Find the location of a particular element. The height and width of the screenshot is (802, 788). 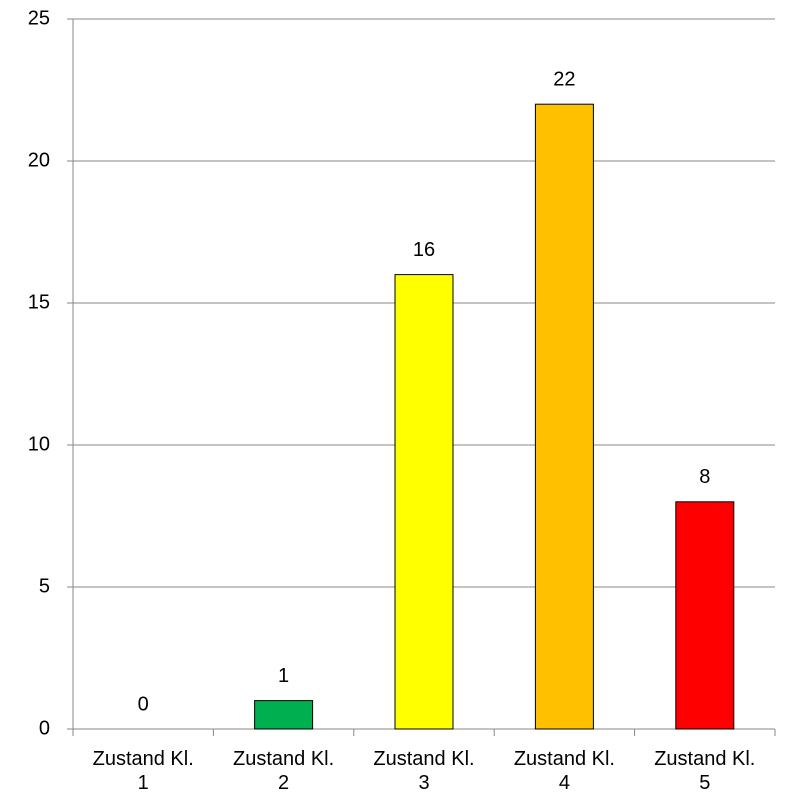

y-tick-label: 25 is located at coordinates (39, 18).